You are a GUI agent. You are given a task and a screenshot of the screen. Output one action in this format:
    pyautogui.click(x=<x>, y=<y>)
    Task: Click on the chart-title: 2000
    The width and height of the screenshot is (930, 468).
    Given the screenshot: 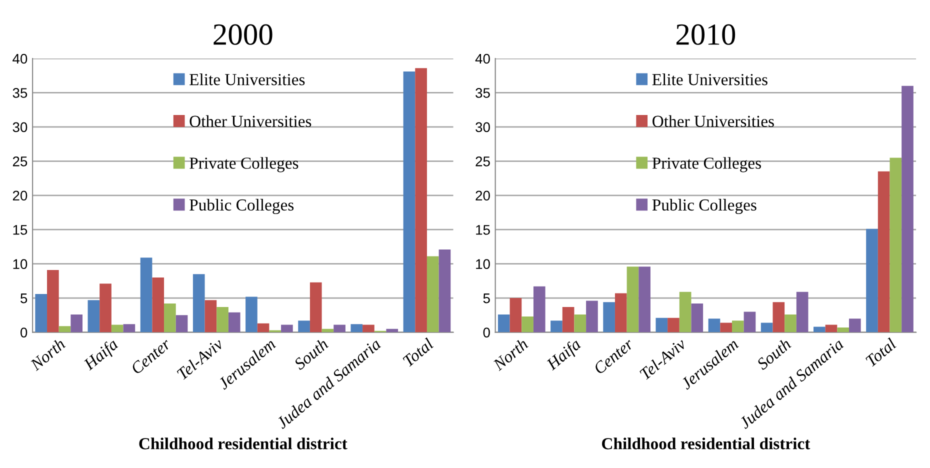 What is the action you would take?
    pyautogui.click(x=243, y=34)
    